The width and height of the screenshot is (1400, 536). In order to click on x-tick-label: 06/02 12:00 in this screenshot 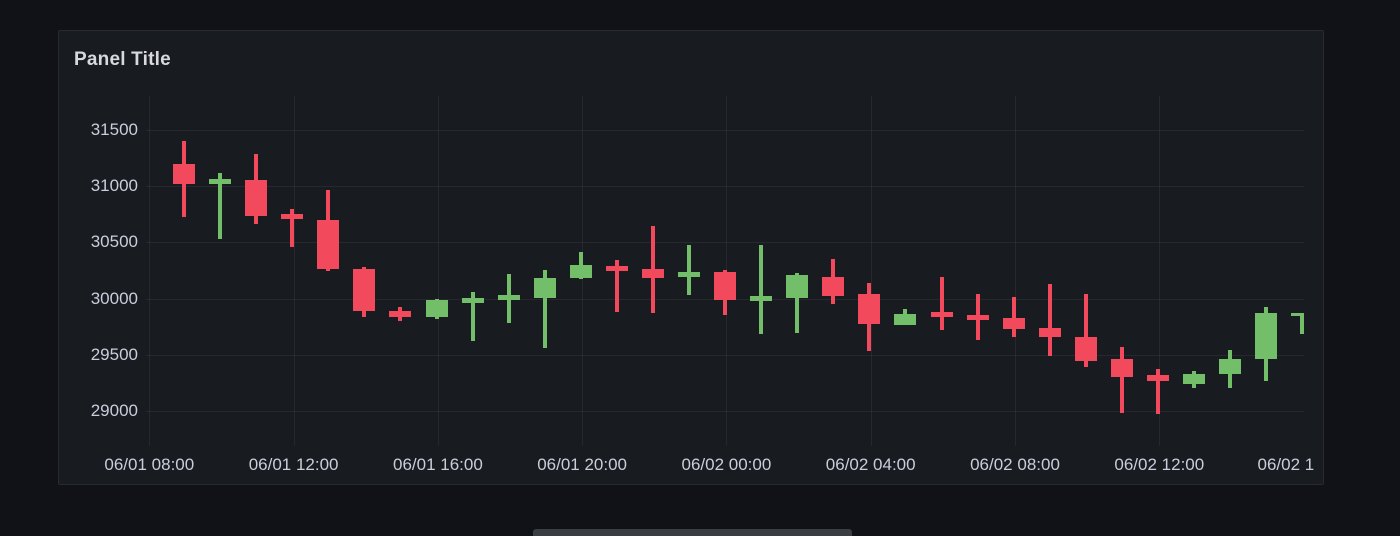, I will do `click(1159, 464)`.